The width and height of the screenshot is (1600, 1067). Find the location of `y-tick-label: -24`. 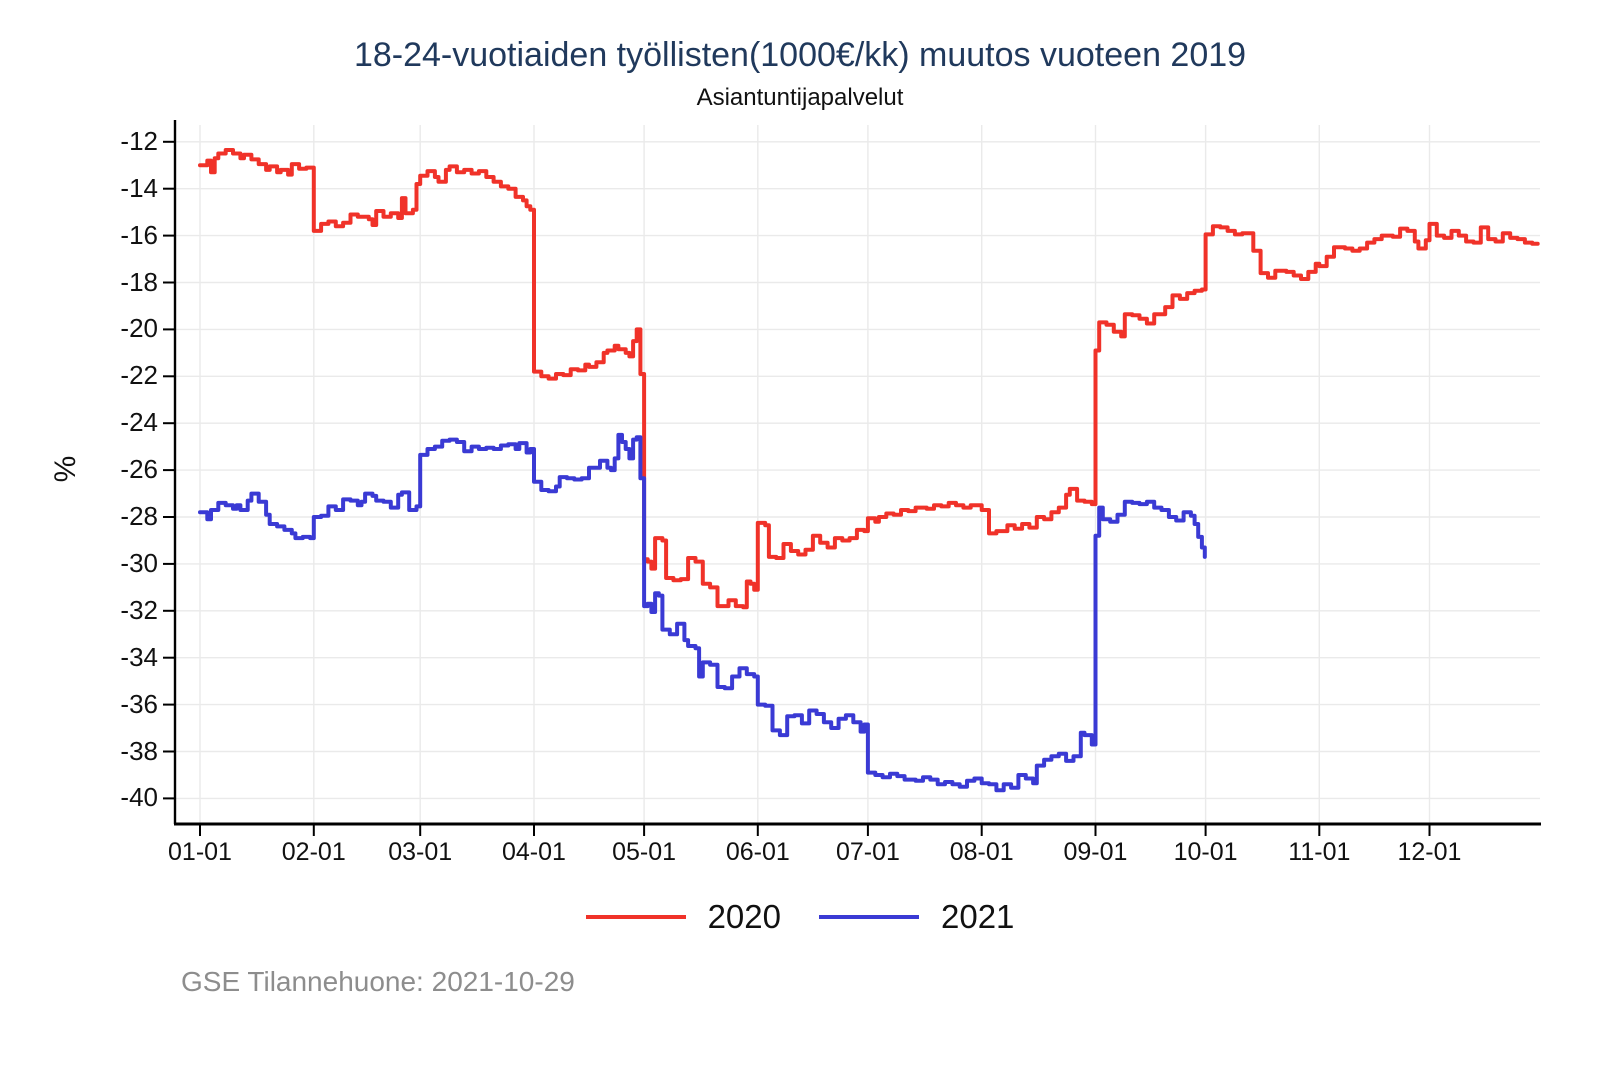

y-tick-label: -24 is located at coordinates (139, 422).